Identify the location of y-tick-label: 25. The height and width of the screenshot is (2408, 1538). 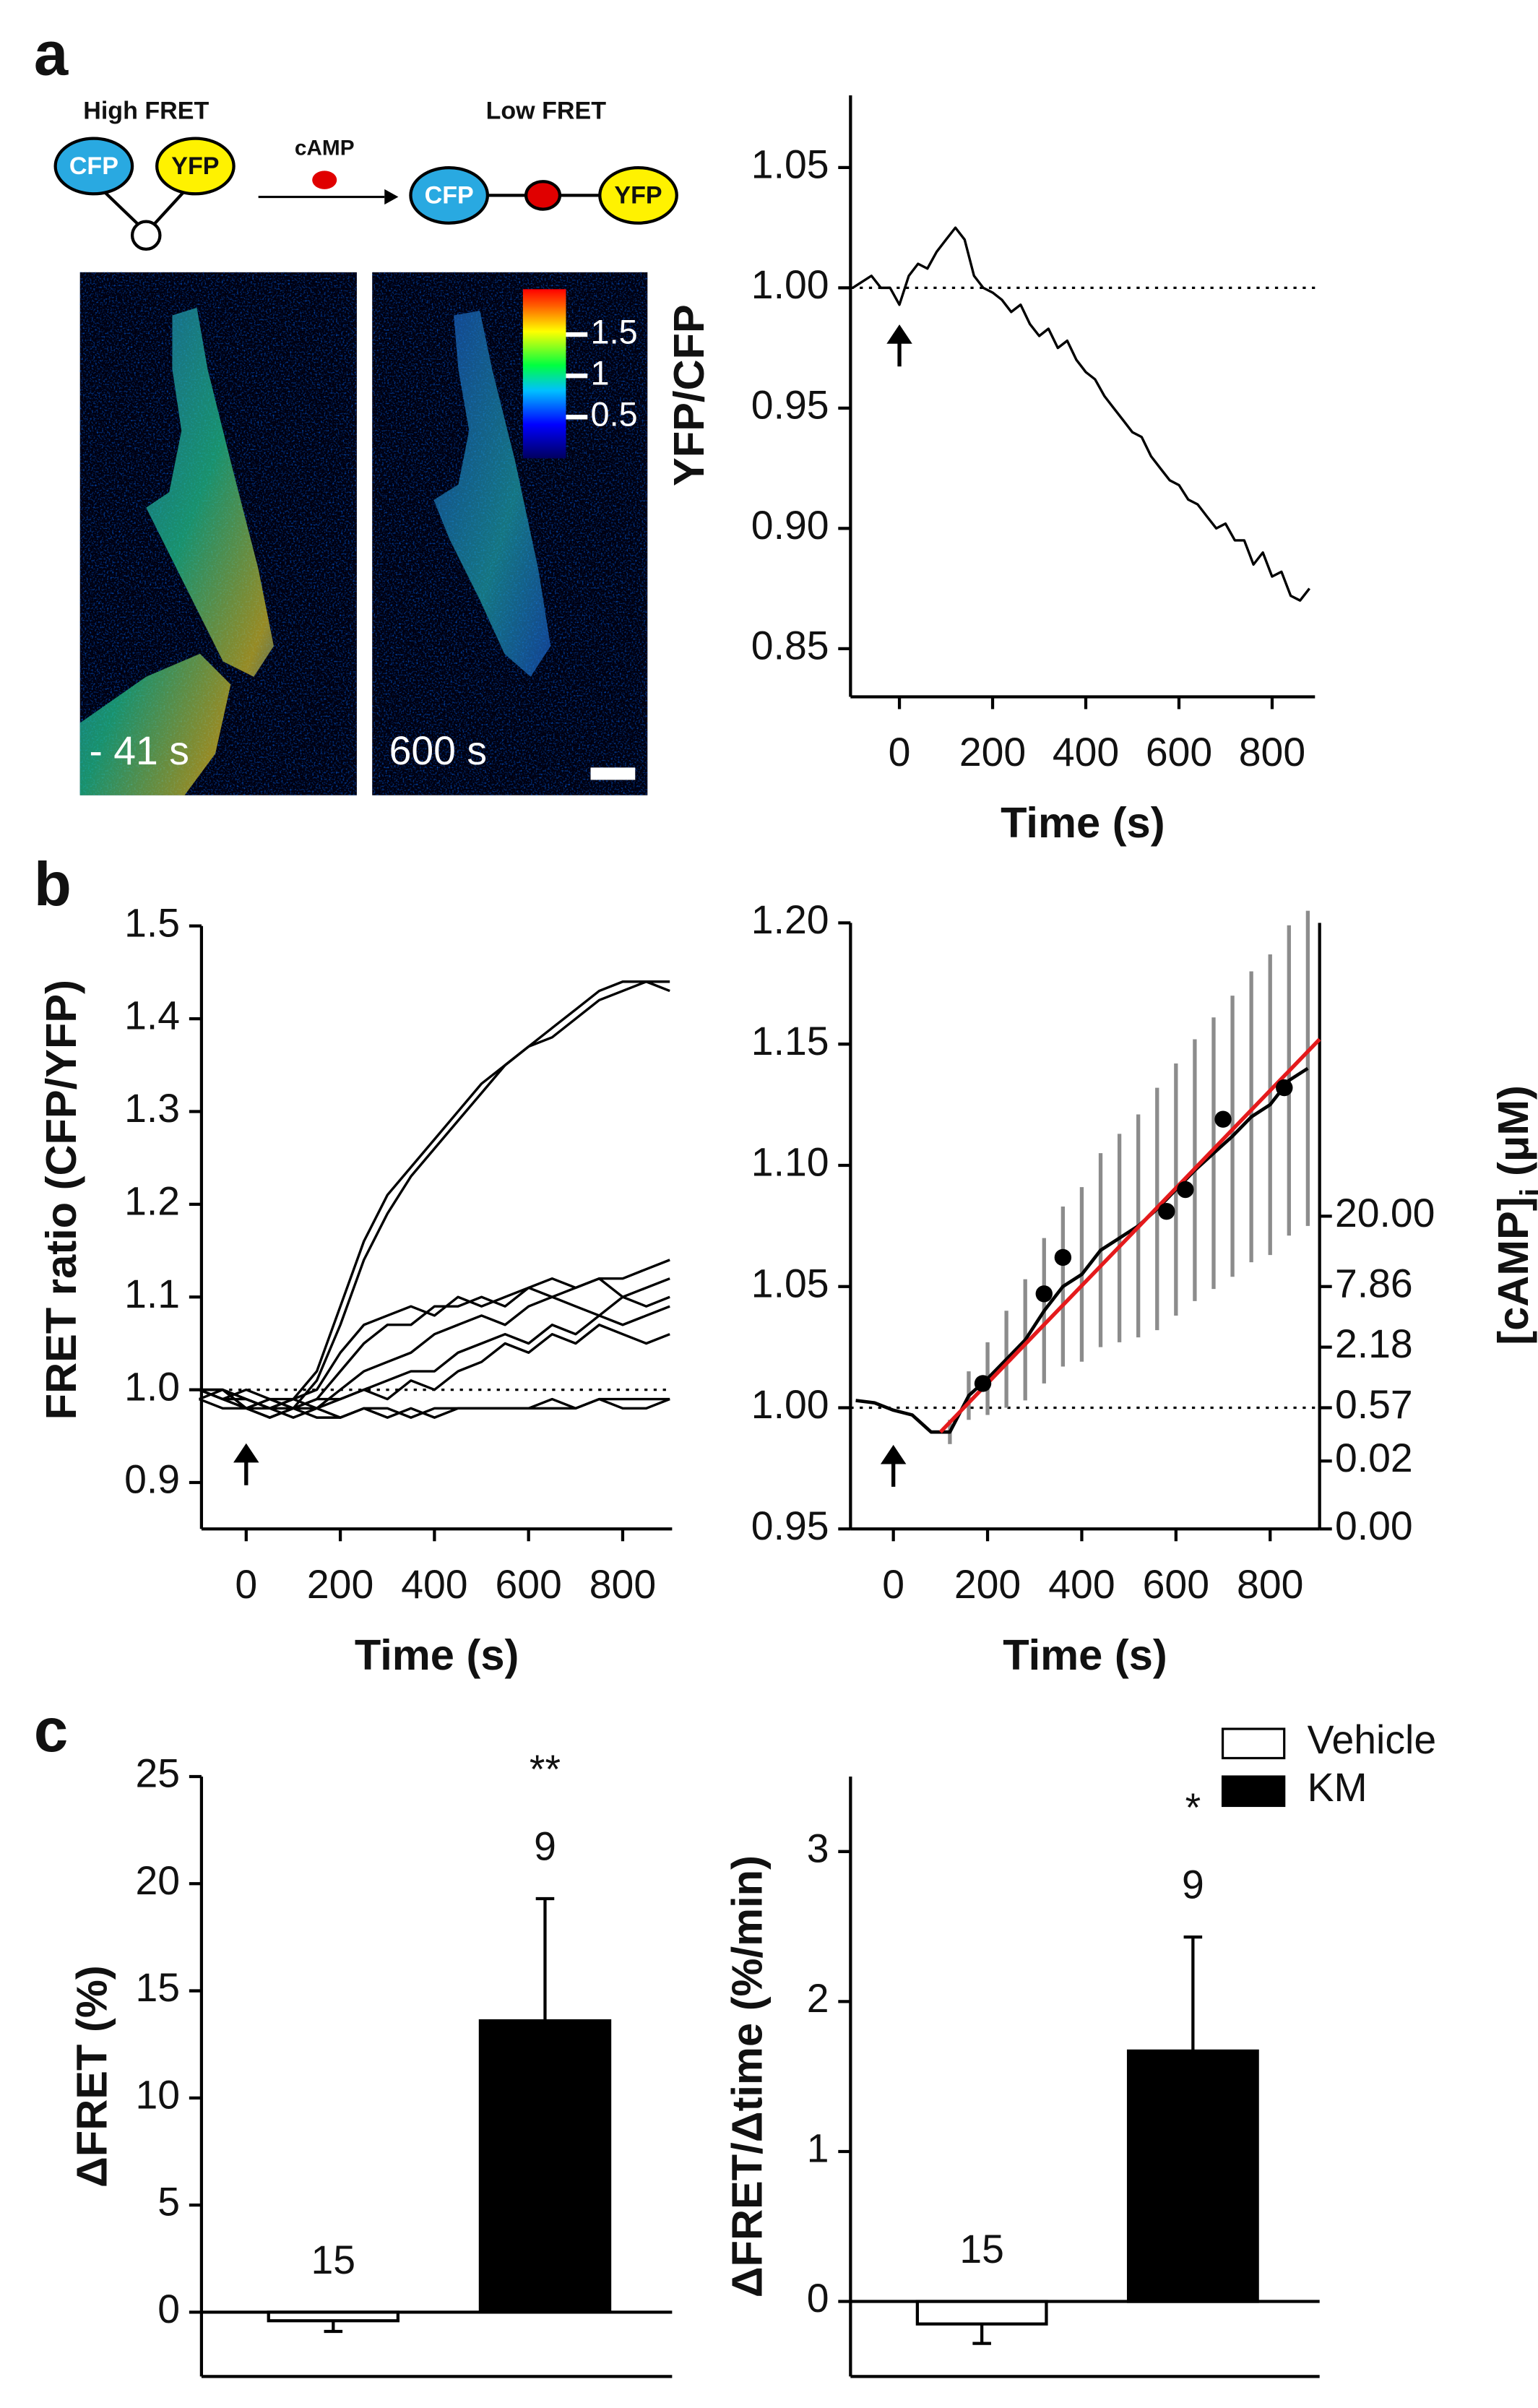
(159, 1773).